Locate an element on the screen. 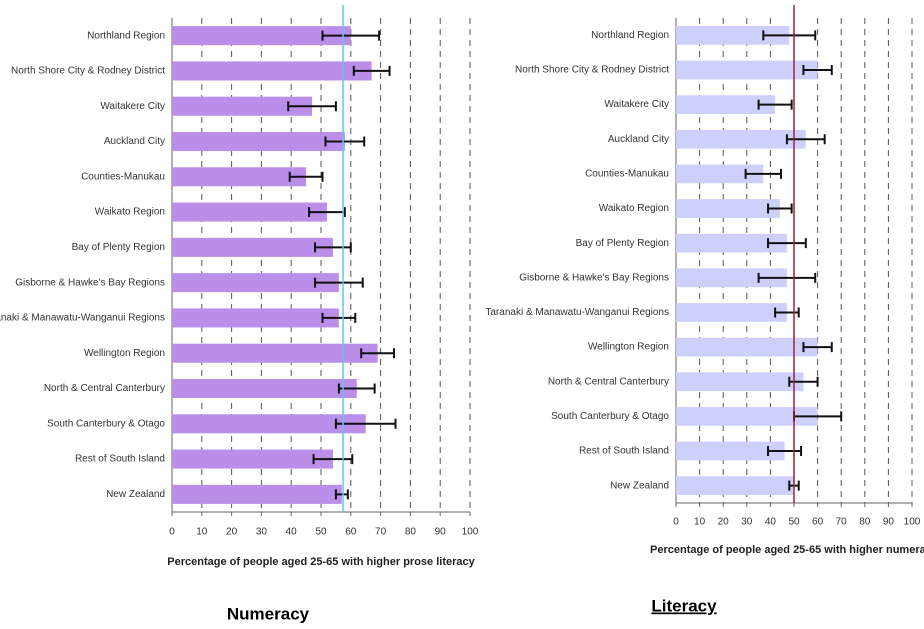 The height and width of the screenshot is (629, 924). category-label: North Shore City & Rodney District is located at coordinates (592, 70).